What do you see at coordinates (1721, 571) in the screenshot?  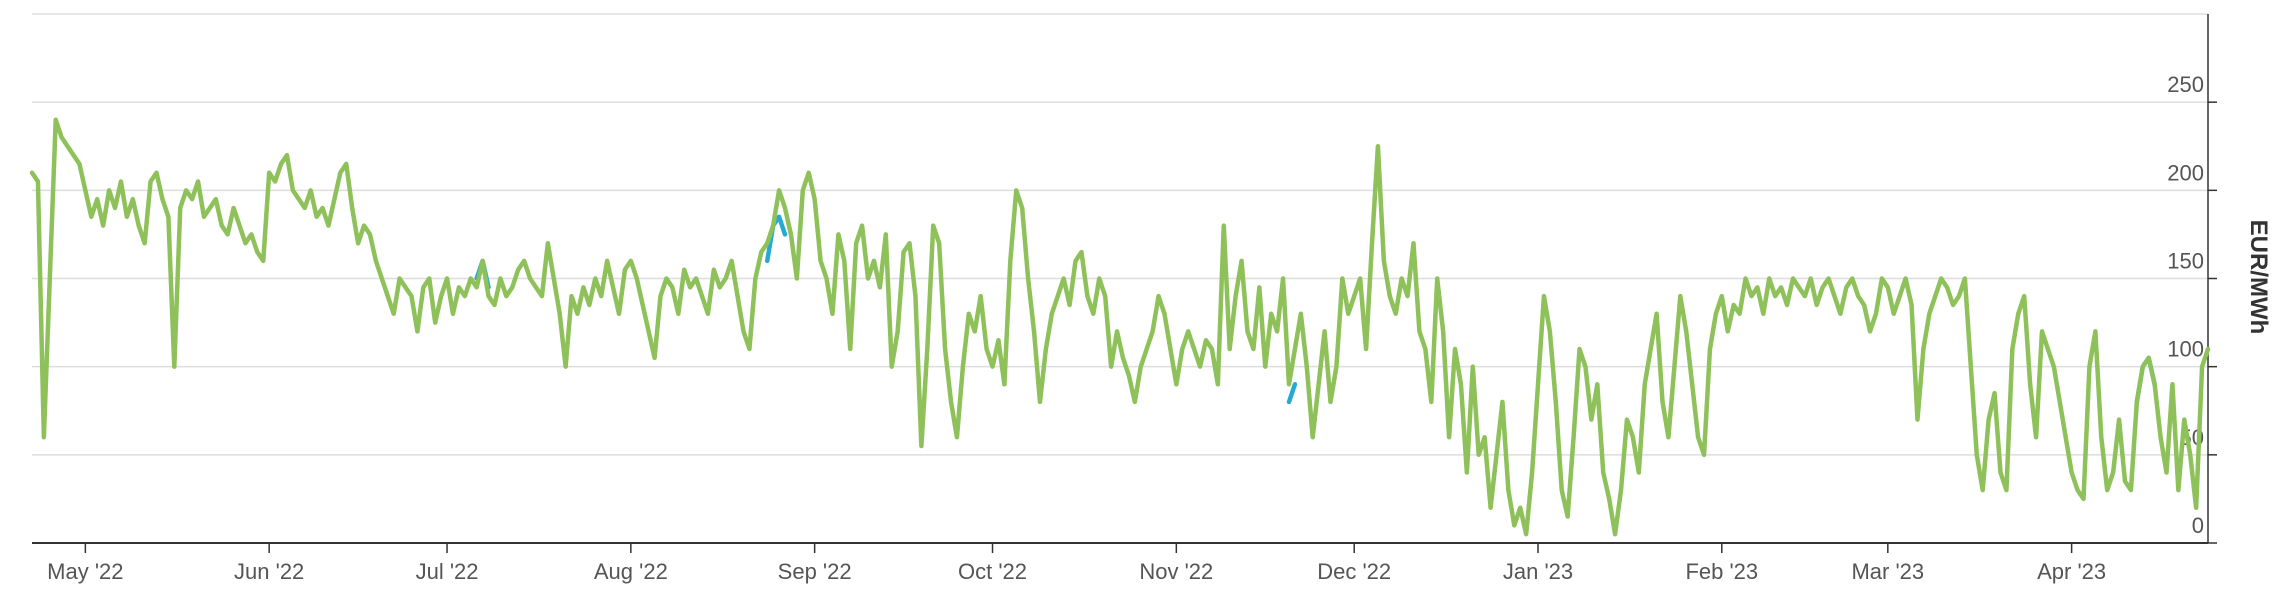 I see `x-tick-label: Feb '23` at bounding box center [1721, 571].